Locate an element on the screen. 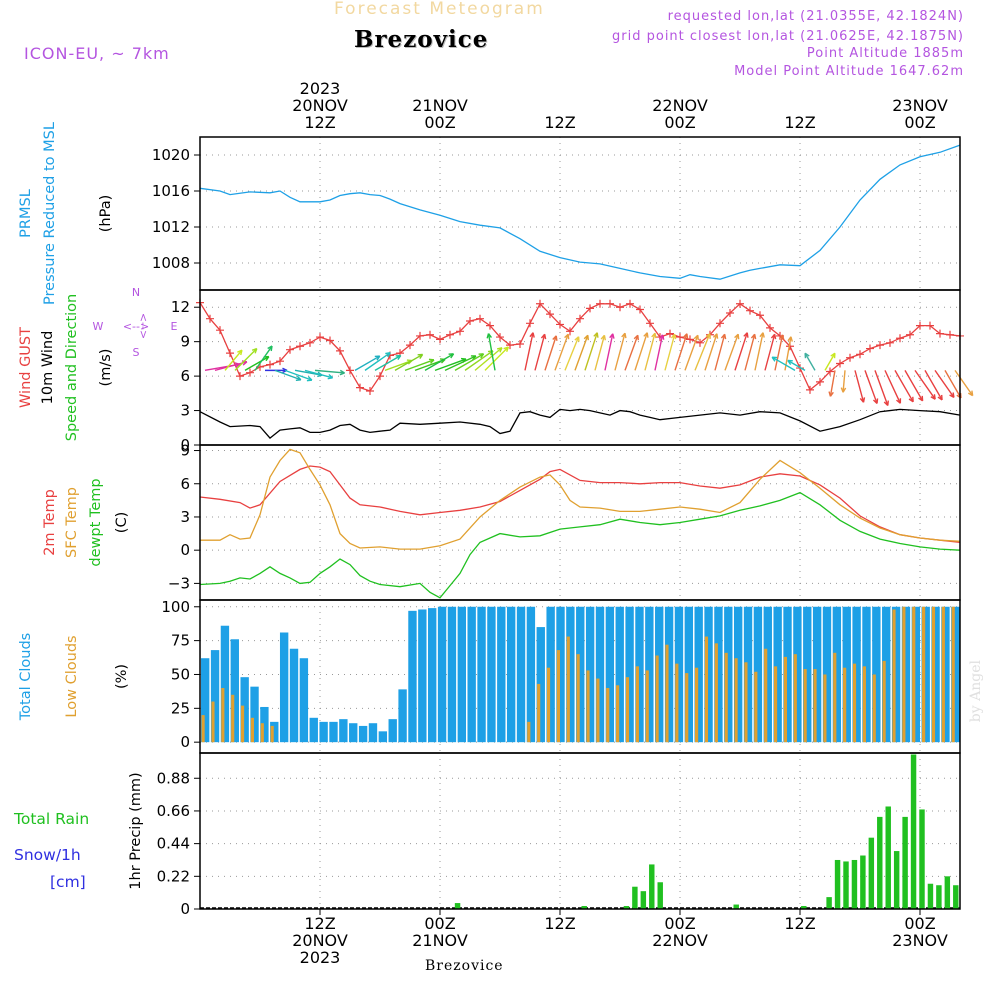 Image resolution: width=1000 pixels, height=1000 pixels. top-time-label: 22NOV is located at coordinates (680, 105).